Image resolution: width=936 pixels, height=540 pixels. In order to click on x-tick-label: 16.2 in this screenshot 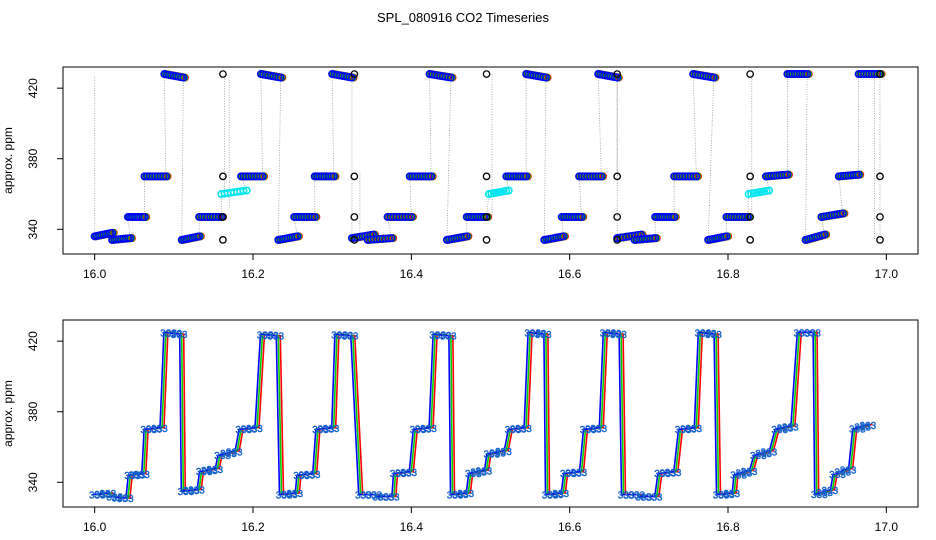, I will do `click(253, 527)`.